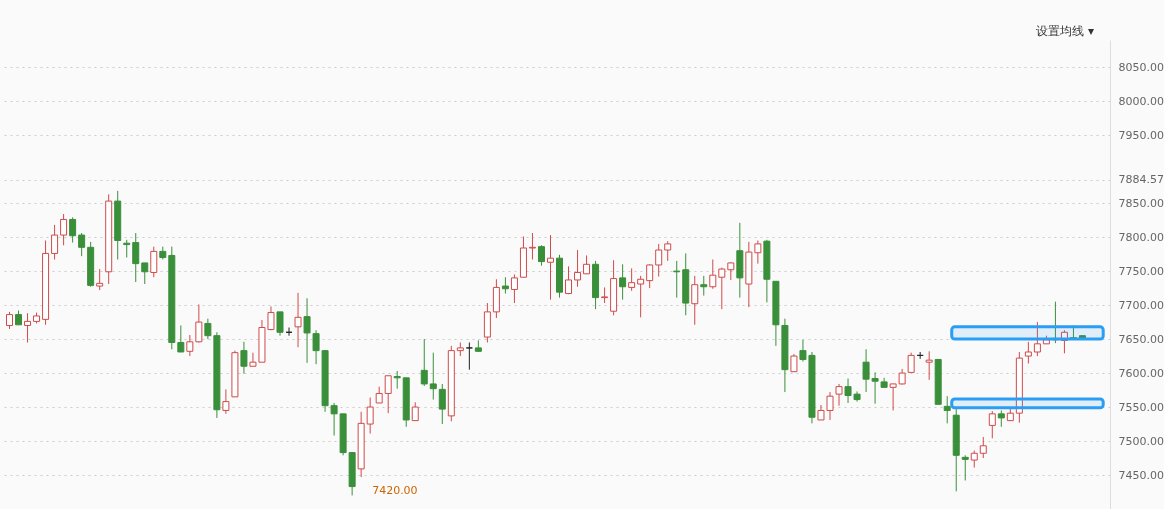 The width and height of the screenshot is (1164, 509). What do you see at coordinates (1141, 271) in the screenshot?
I see `y-tick-label: 7750.00` at bounding box center [1141, 271].